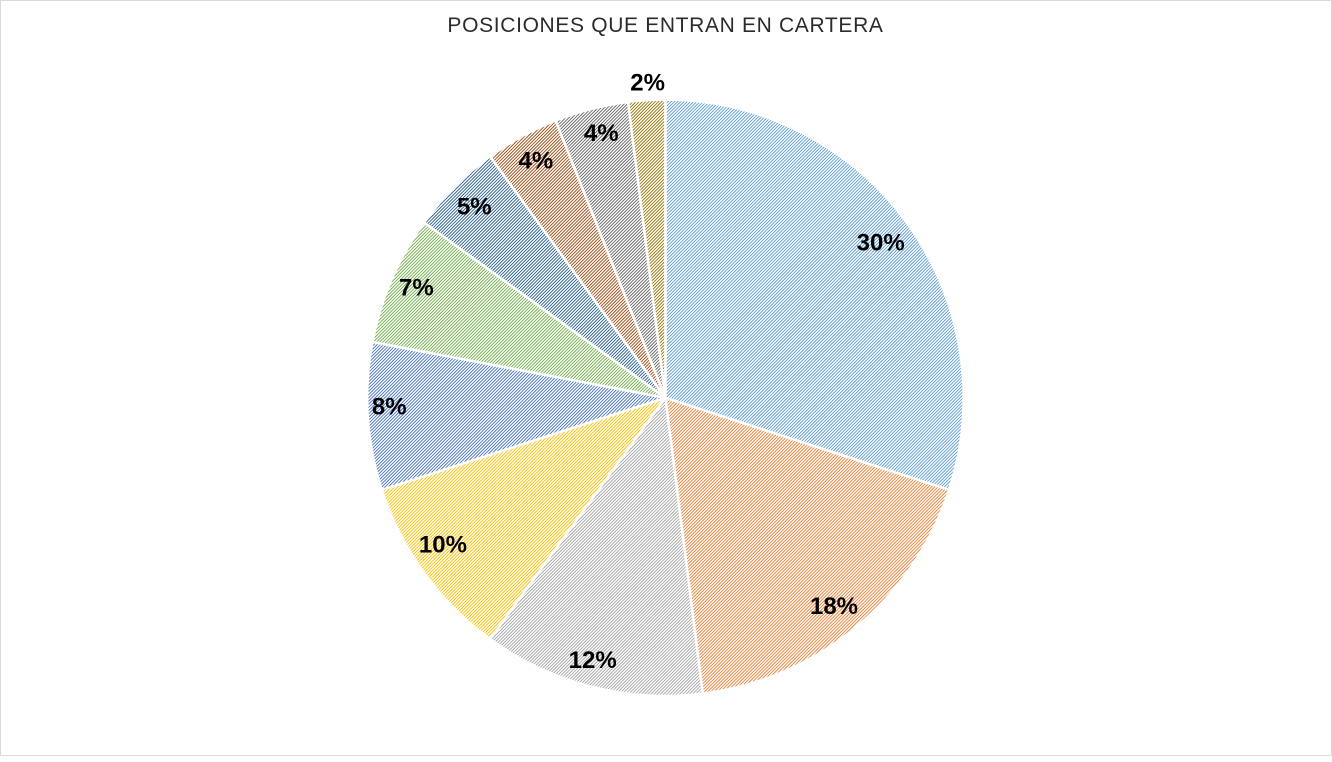 This screenshot has height=762, width=1332. Describe the element at coordinates (443, 545) in the screenshot. I see `svg-text: 10%` at that location.